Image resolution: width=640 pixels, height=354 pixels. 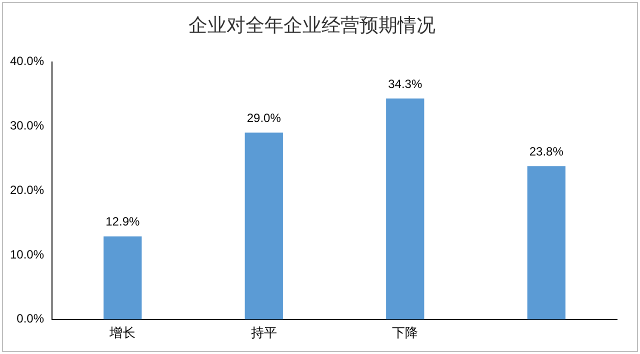 What do you see at coordinates (405, 83) in the screenshot?
I see `data-label: 34.3%` at bounding box center [405, 83].